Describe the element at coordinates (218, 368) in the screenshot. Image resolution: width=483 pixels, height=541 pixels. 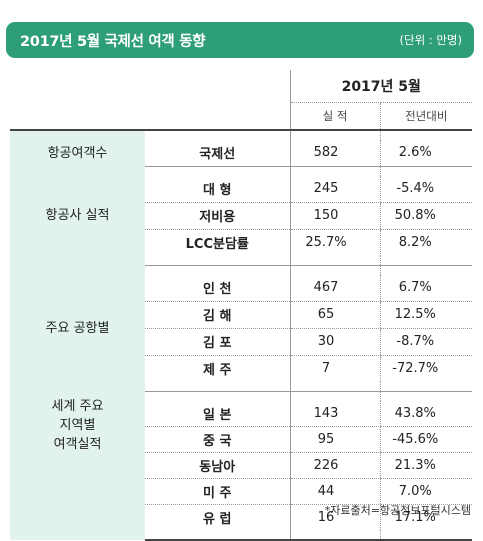
I see `row-label: 제 주` at that location.